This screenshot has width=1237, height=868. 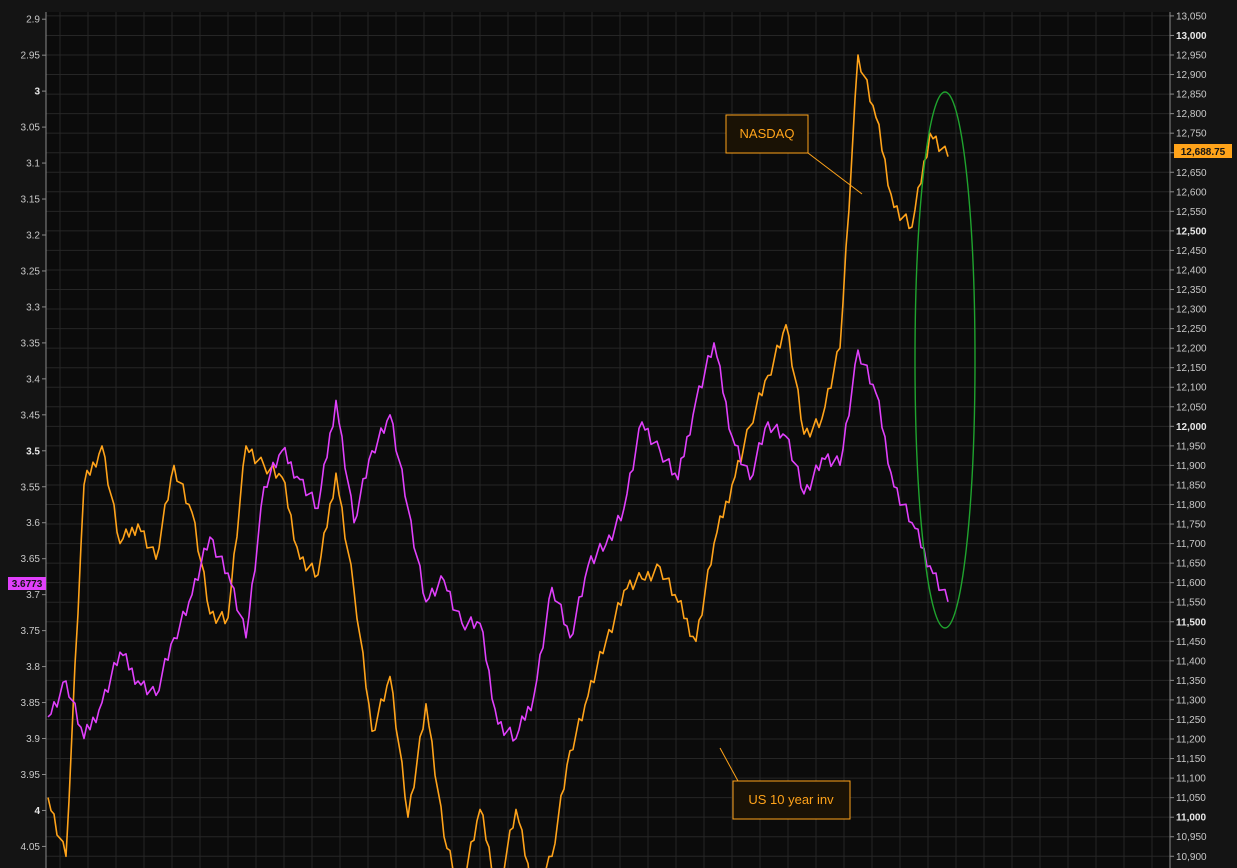 I want to click on left-tick-label: 3, so click(x=37, y=92).